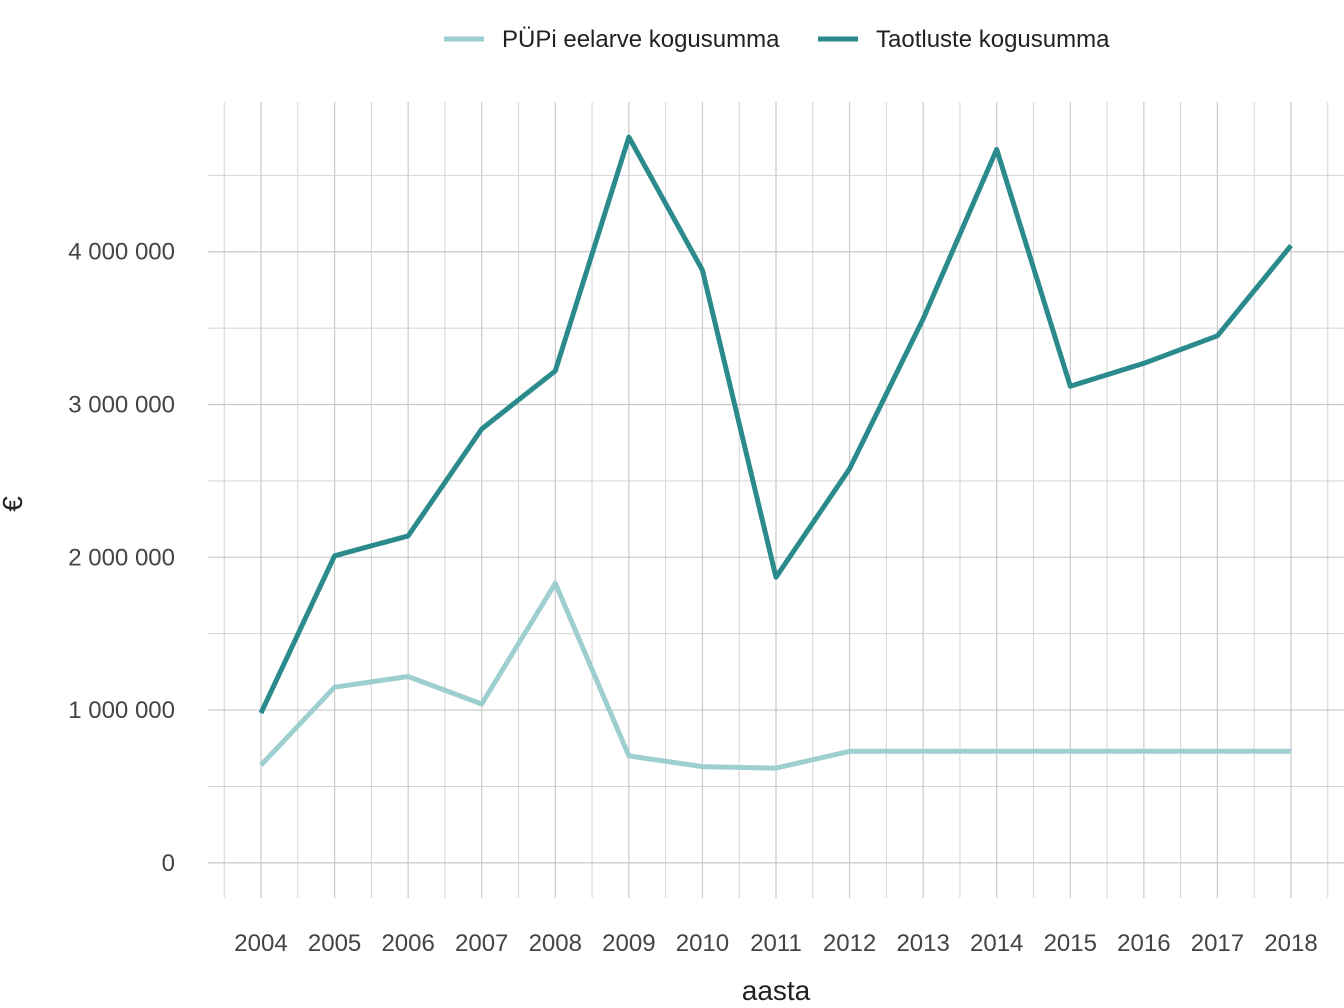 The image size is (1344, 1008). Describe the element at coordinates (168, 863) in the screenshot. I see `y-tick-label: 0` at that location.